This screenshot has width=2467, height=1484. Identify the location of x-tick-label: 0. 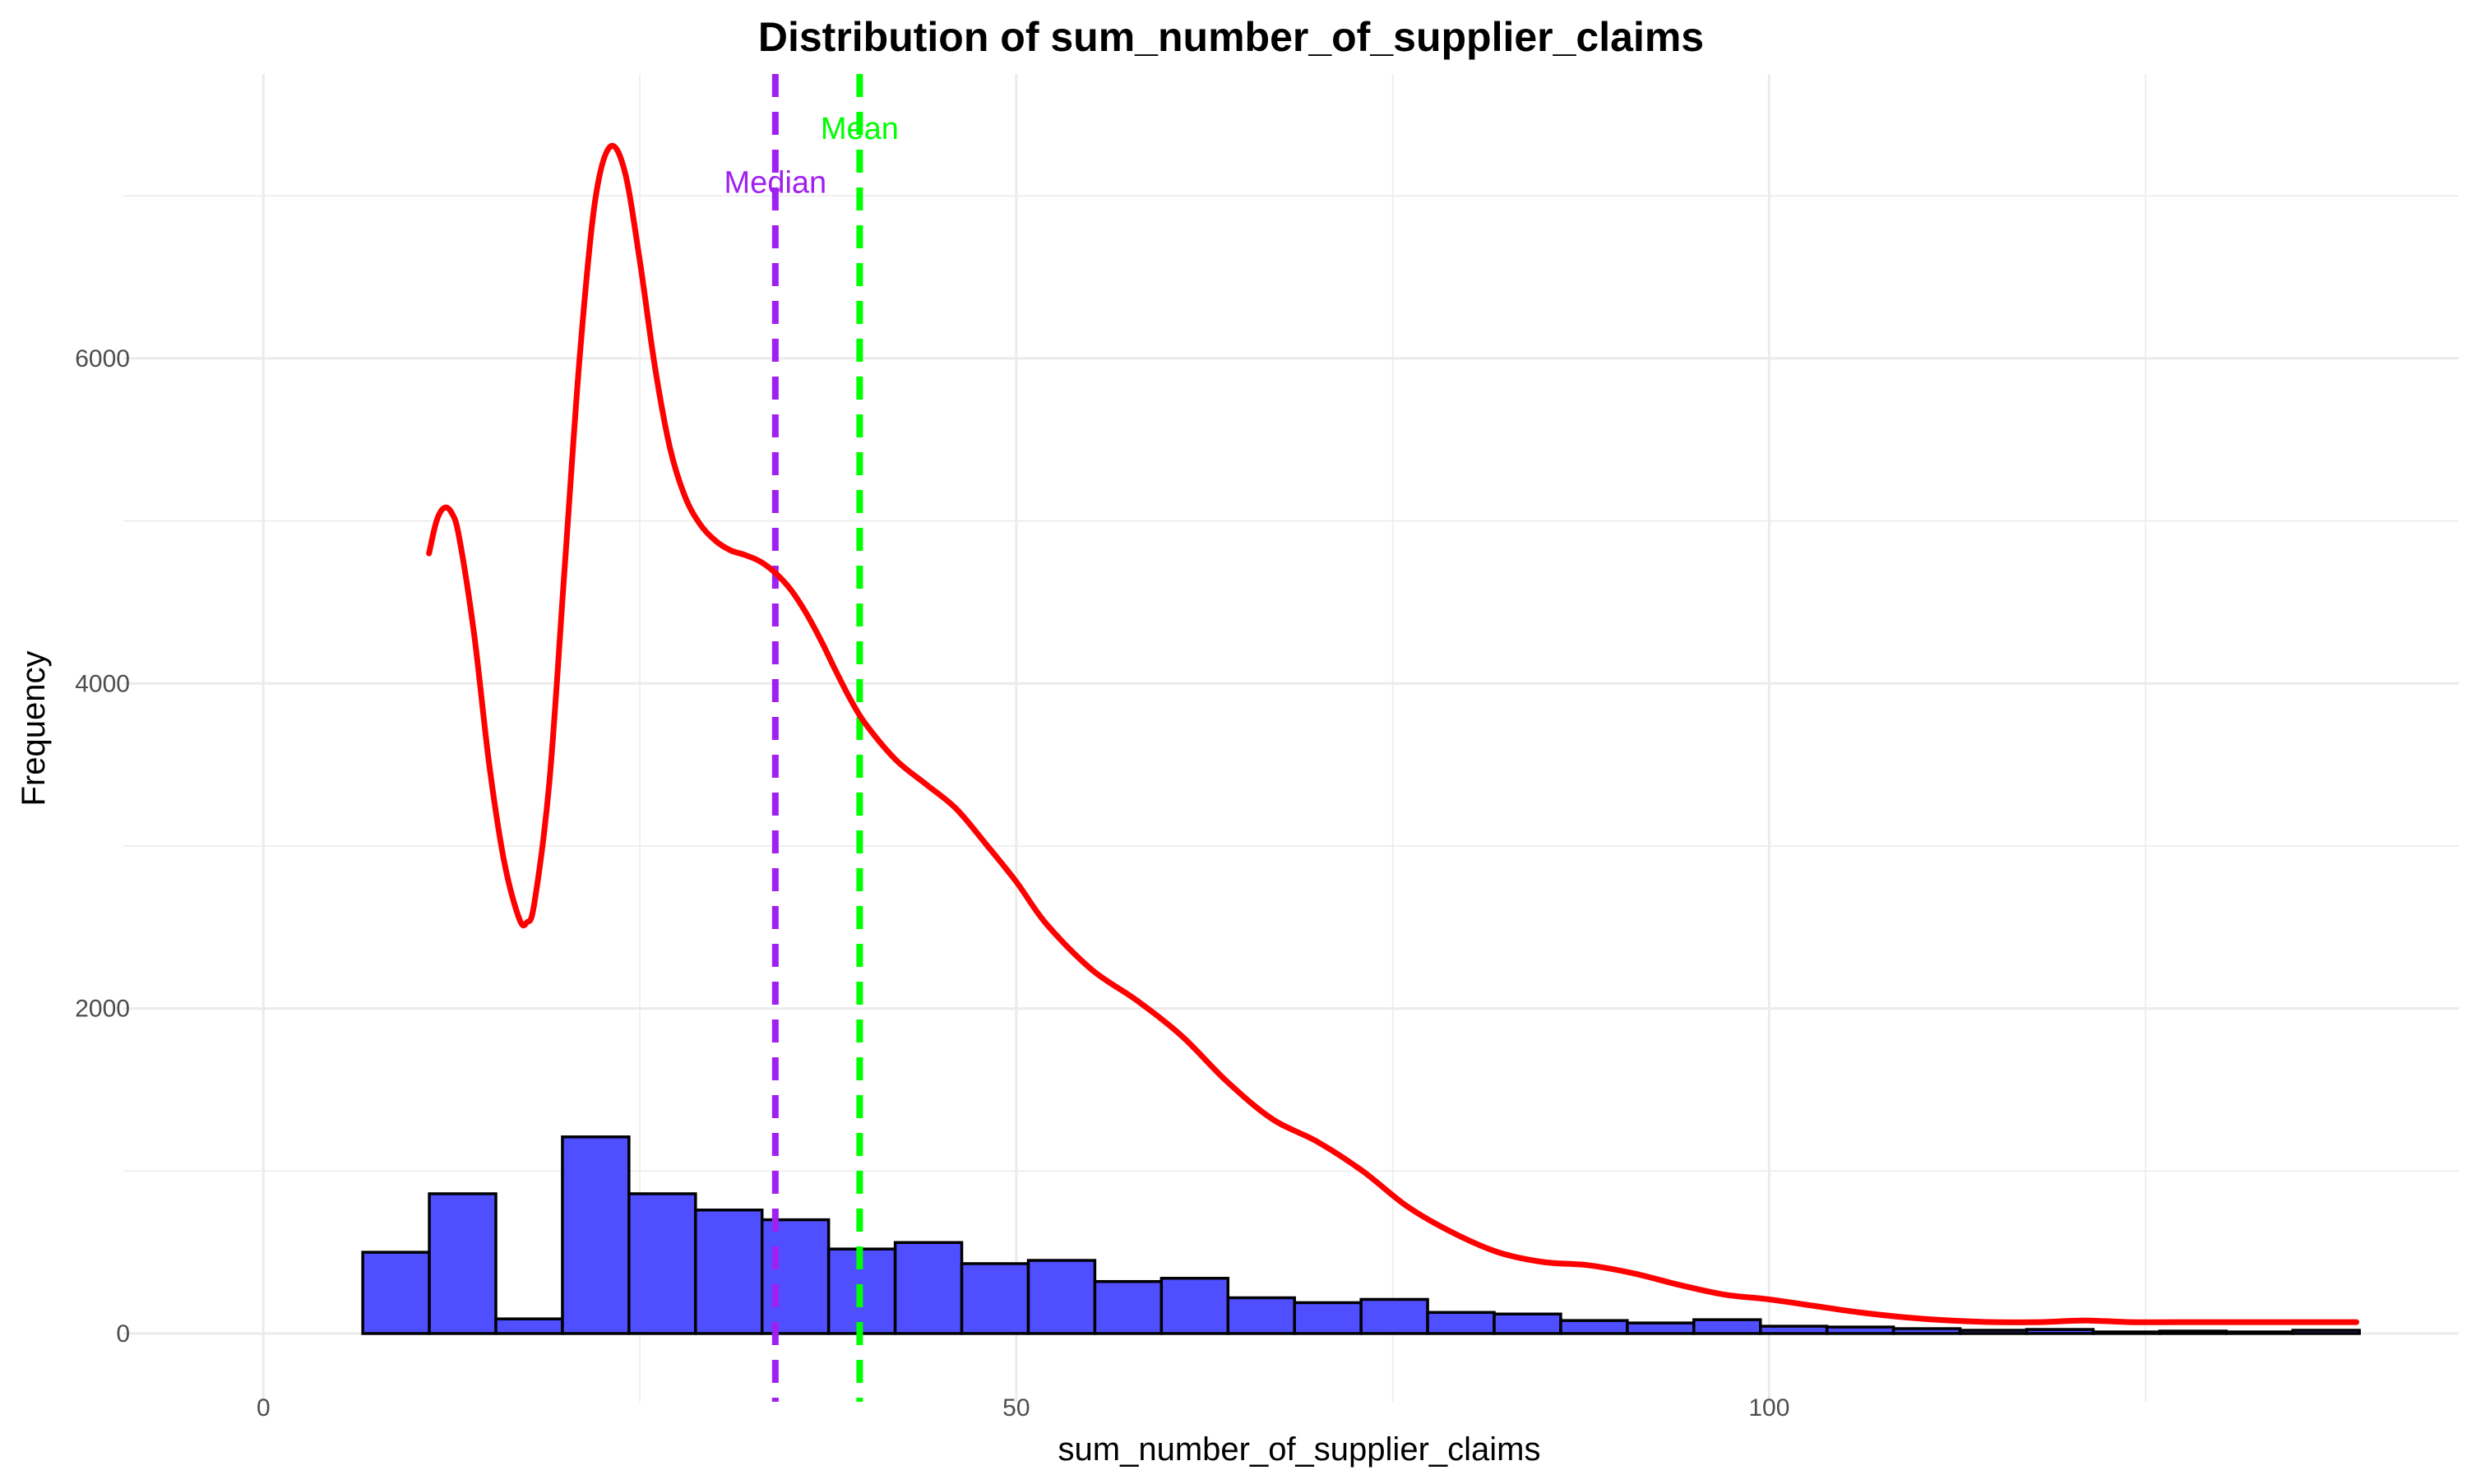
(264, 1408).